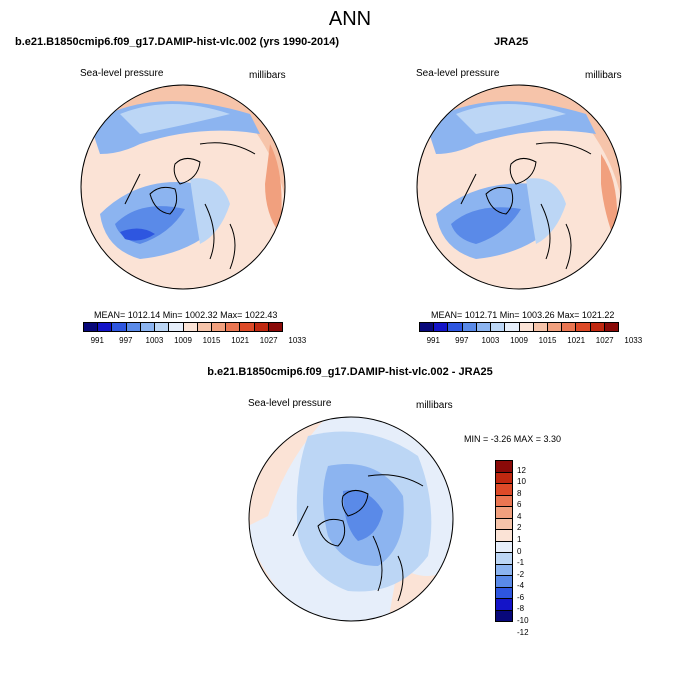  What do you see at coordinates (521, 597) in the screenshot?
I see `colorbar-tick-label: -6` at bounding box center [521, 597].